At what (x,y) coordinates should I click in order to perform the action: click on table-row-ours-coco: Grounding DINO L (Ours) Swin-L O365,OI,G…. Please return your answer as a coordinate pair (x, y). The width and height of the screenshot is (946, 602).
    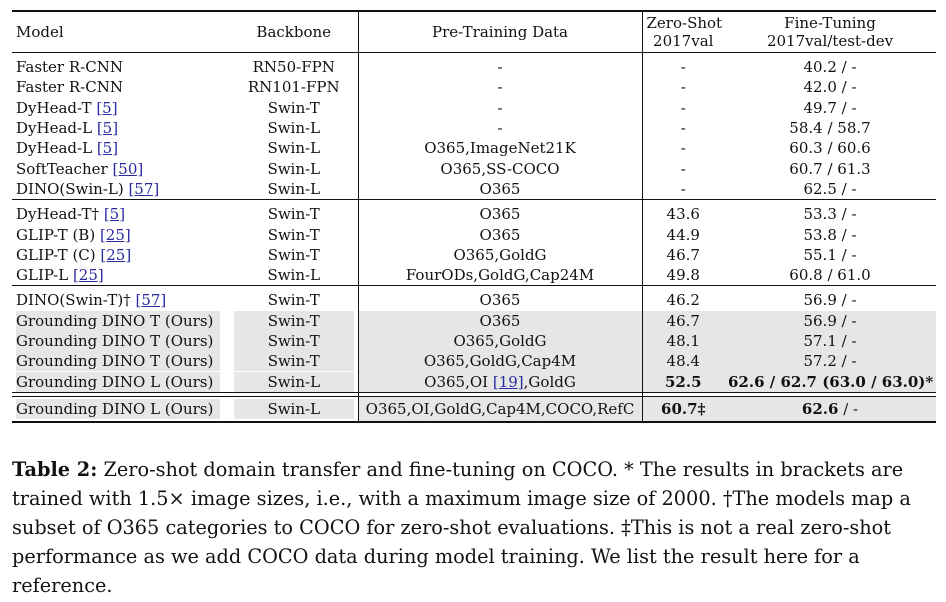
    Looking at the image, I should click on (474, 409).